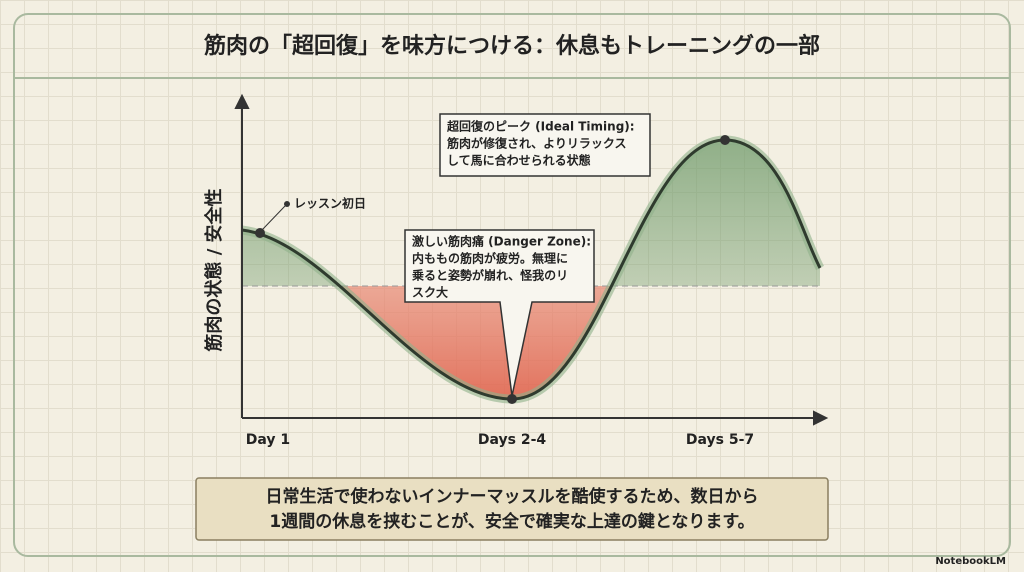 The image size is (1024, 572). I want to click on x-label: Days 5-7, so click(720, 440).